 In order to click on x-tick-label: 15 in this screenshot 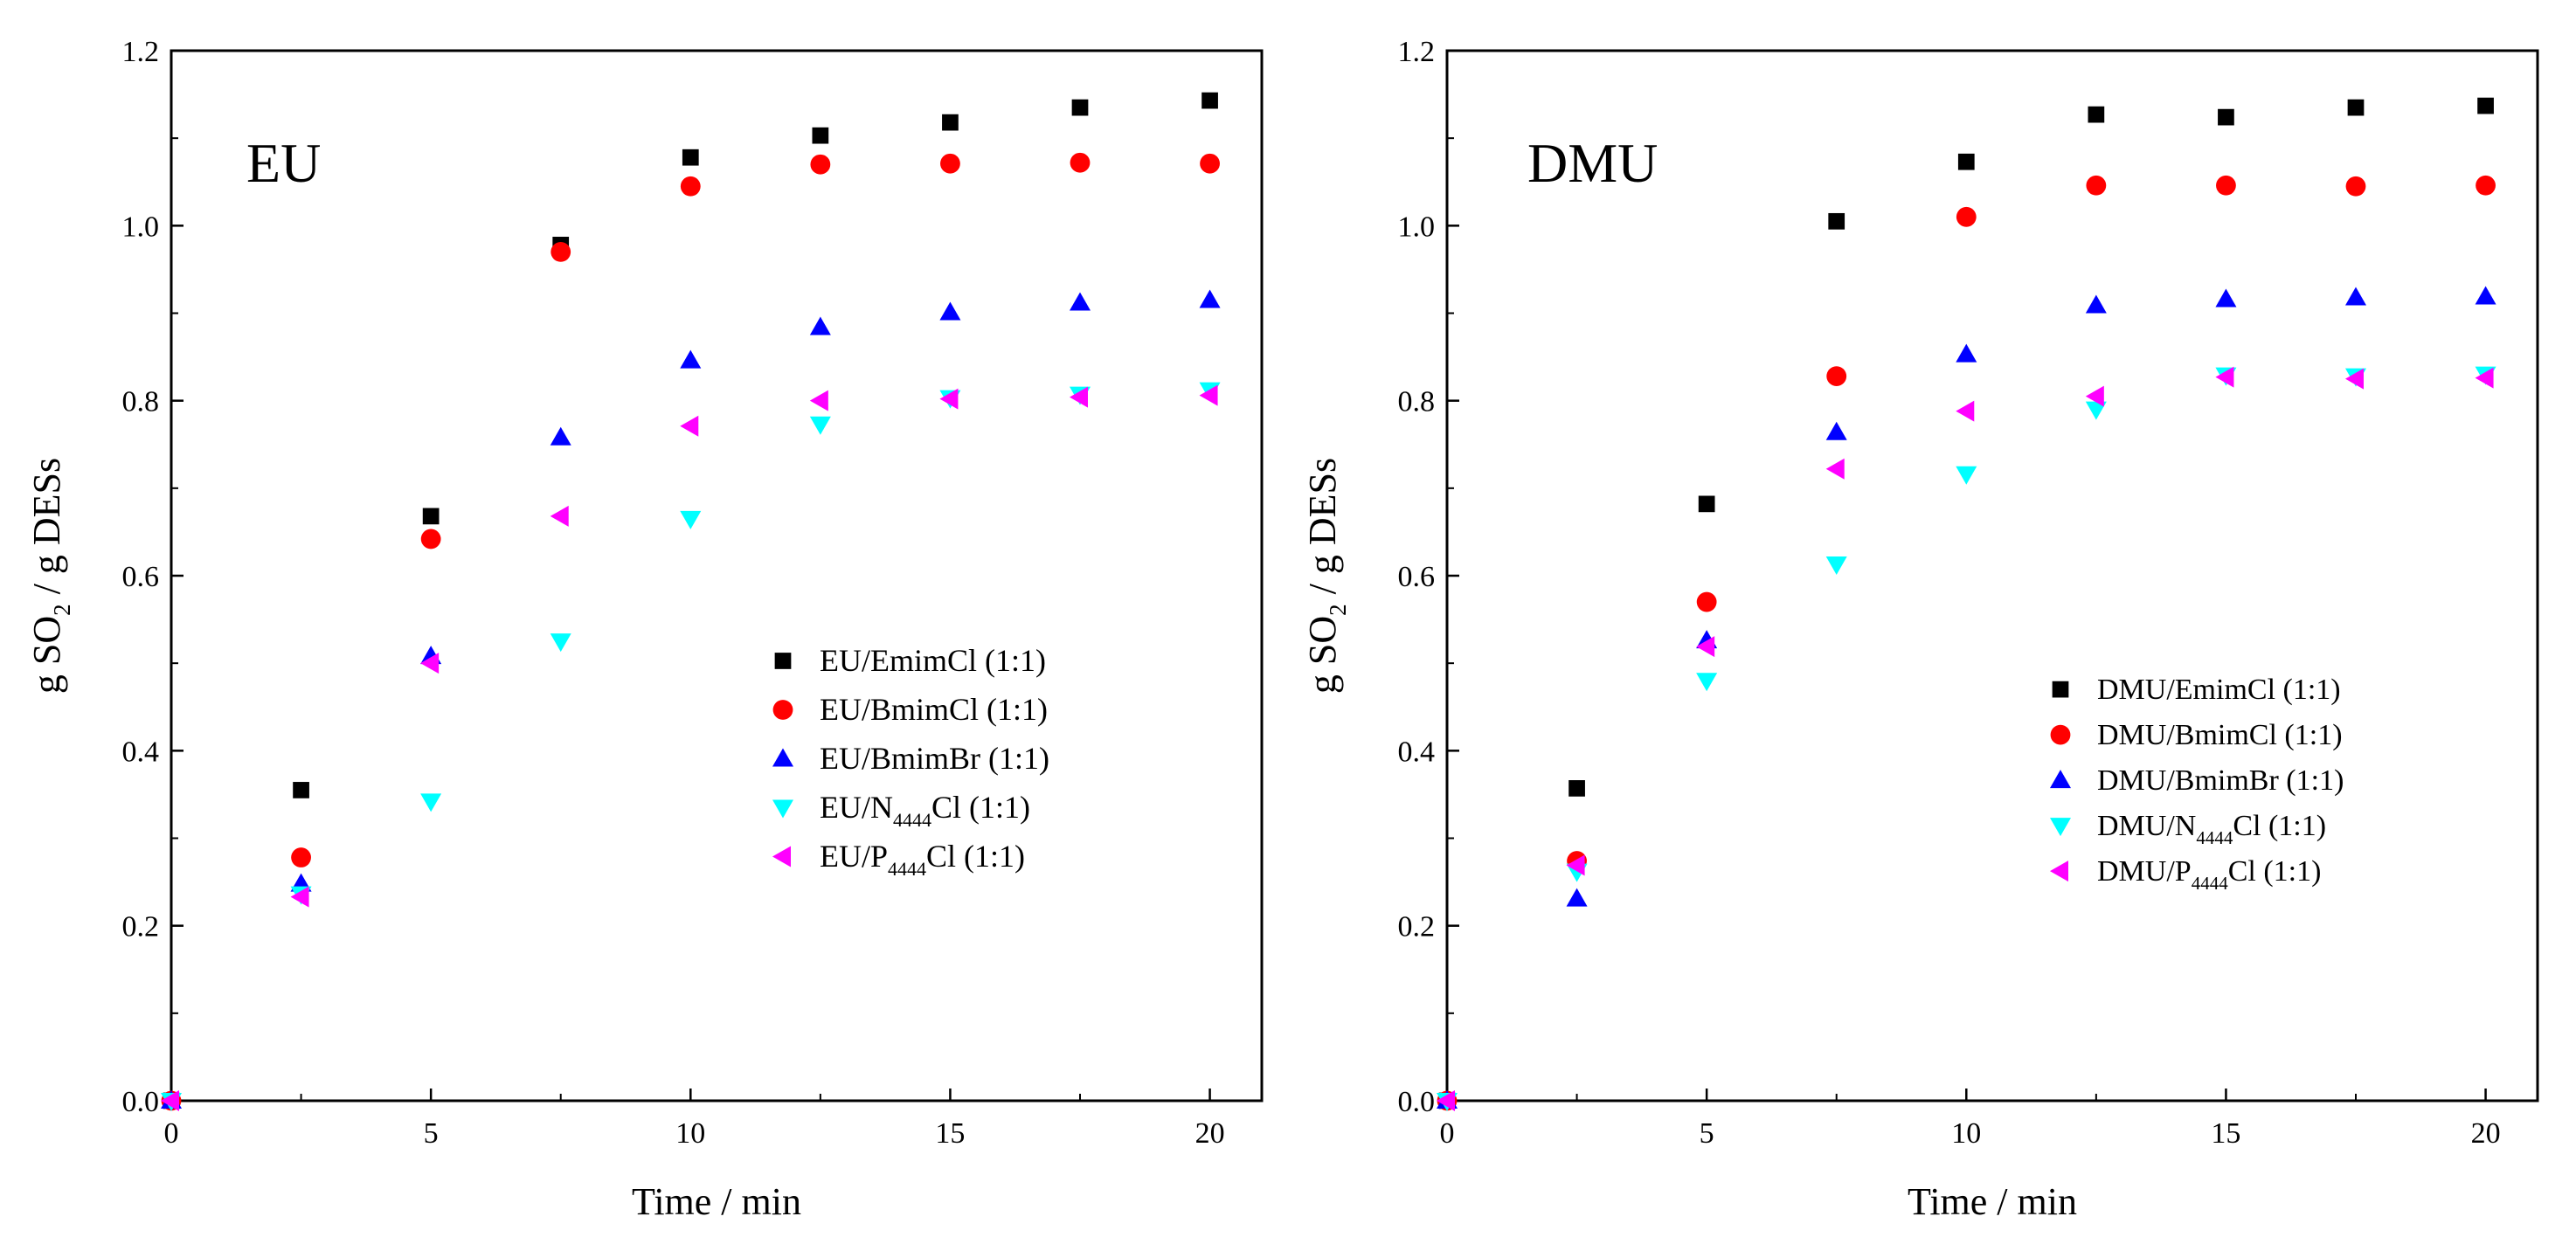, I will do `click(950, 1133)`.